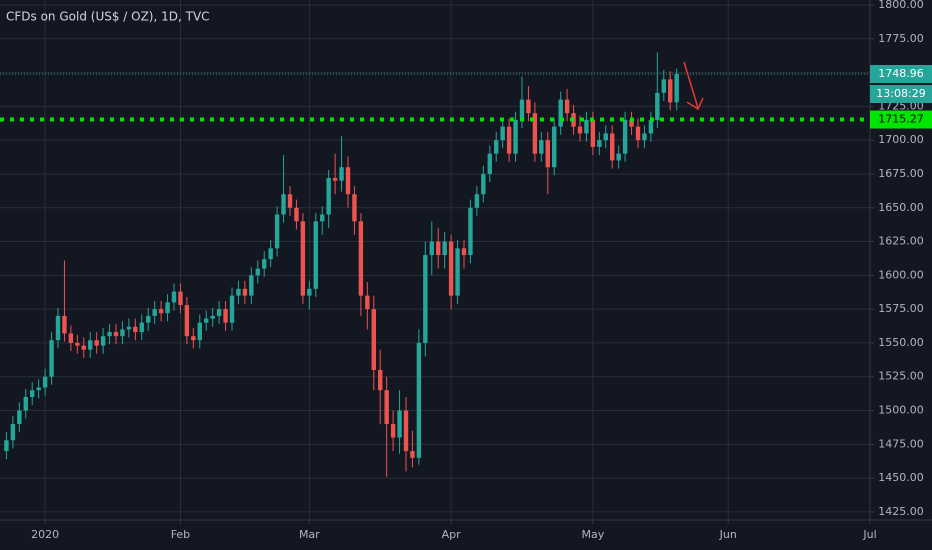  I want to click on countdown-label: 13:08:29, so click(900, 93).